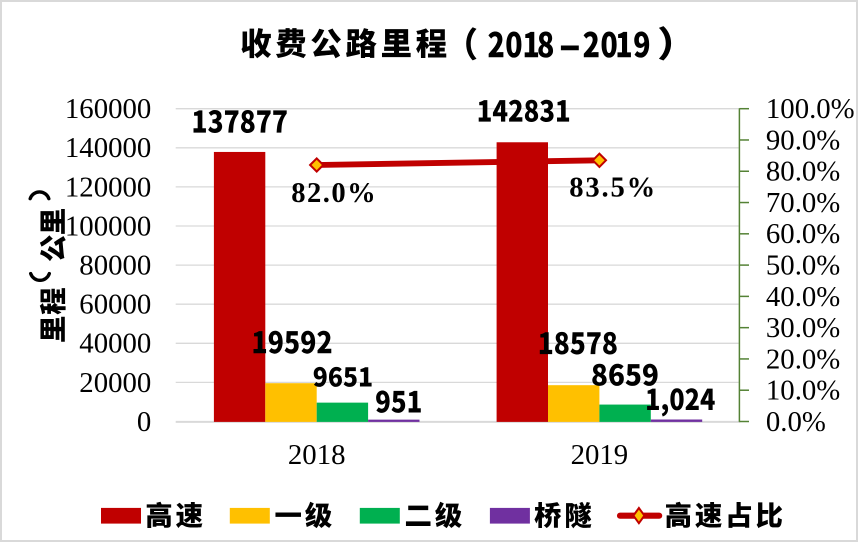  I want to click on svg-text: 120000, so click(108, 187).